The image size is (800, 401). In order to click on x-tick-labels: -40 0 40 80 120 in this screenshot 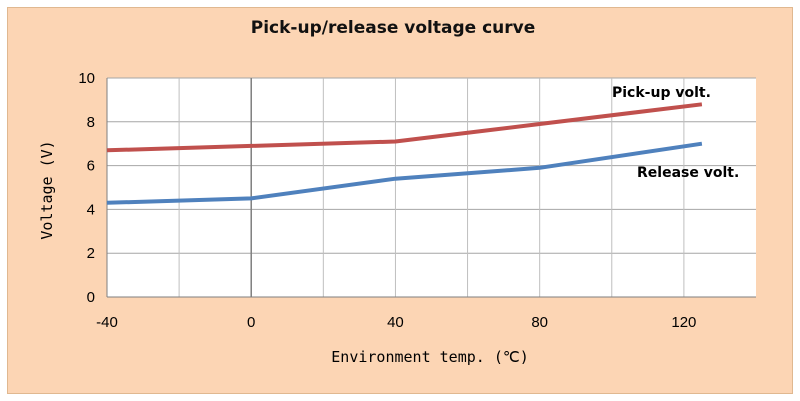, I will do `click(396, 322)`.